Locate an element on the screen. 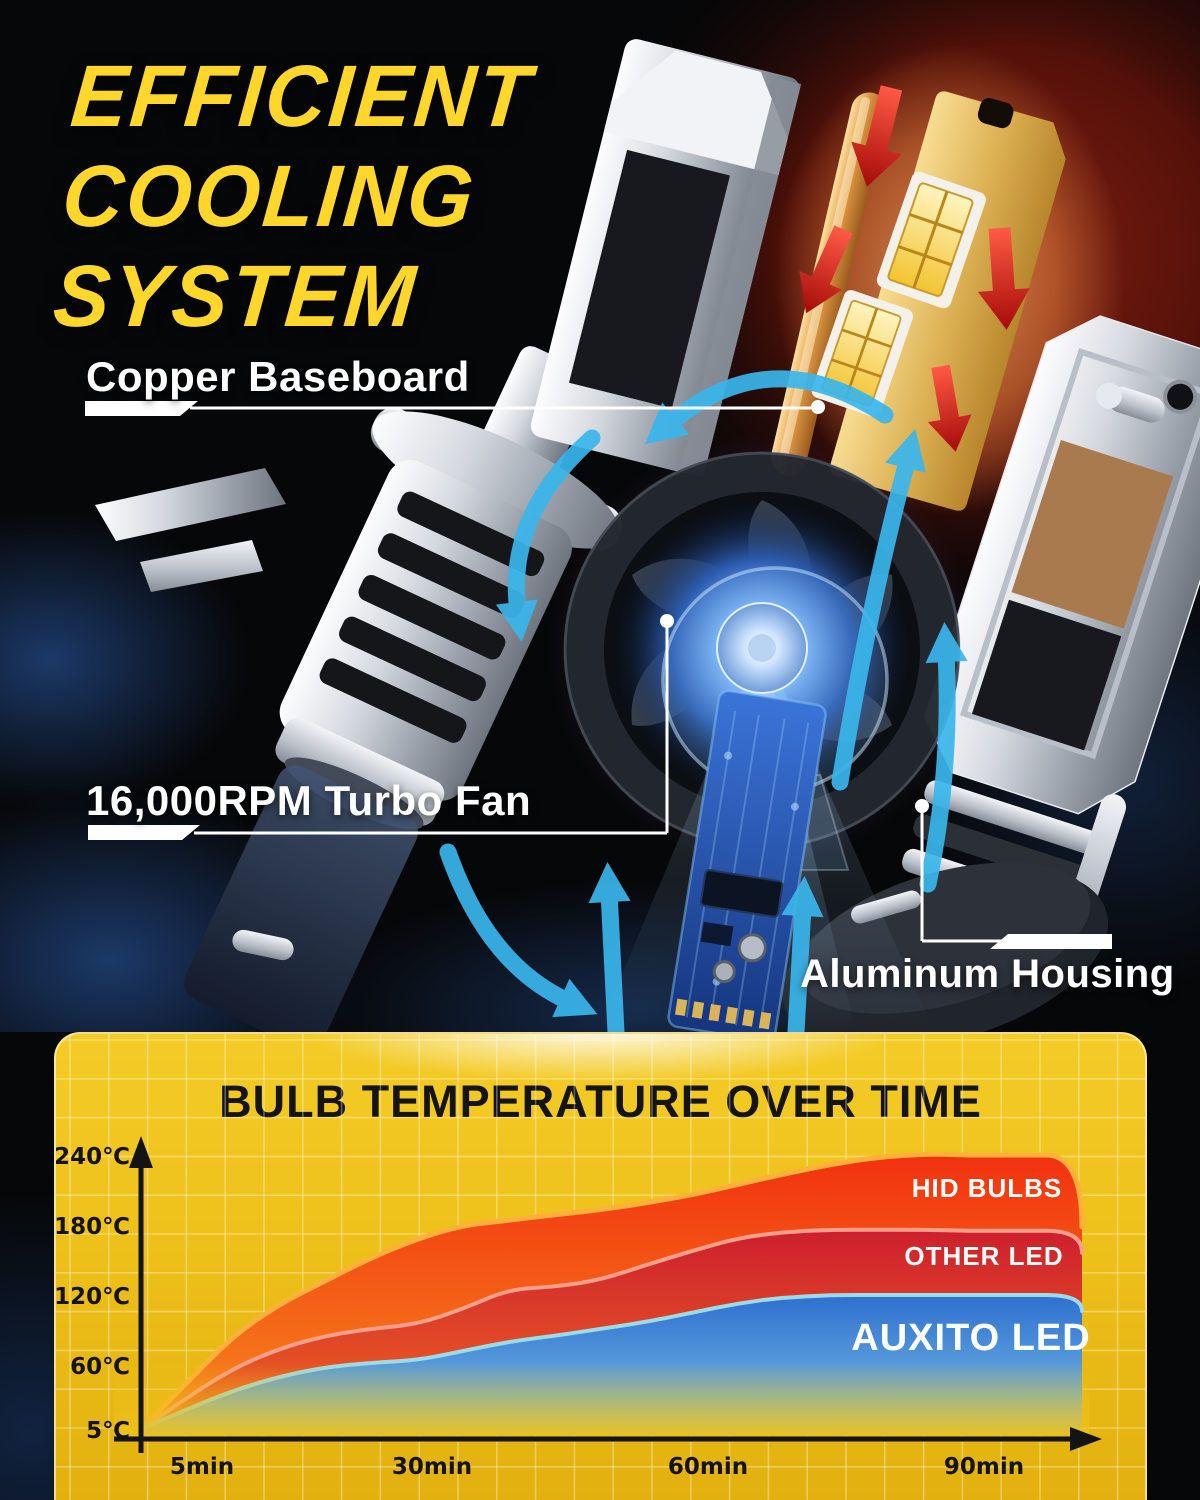  top-bulb-housing is located at coordinates (666, 258).